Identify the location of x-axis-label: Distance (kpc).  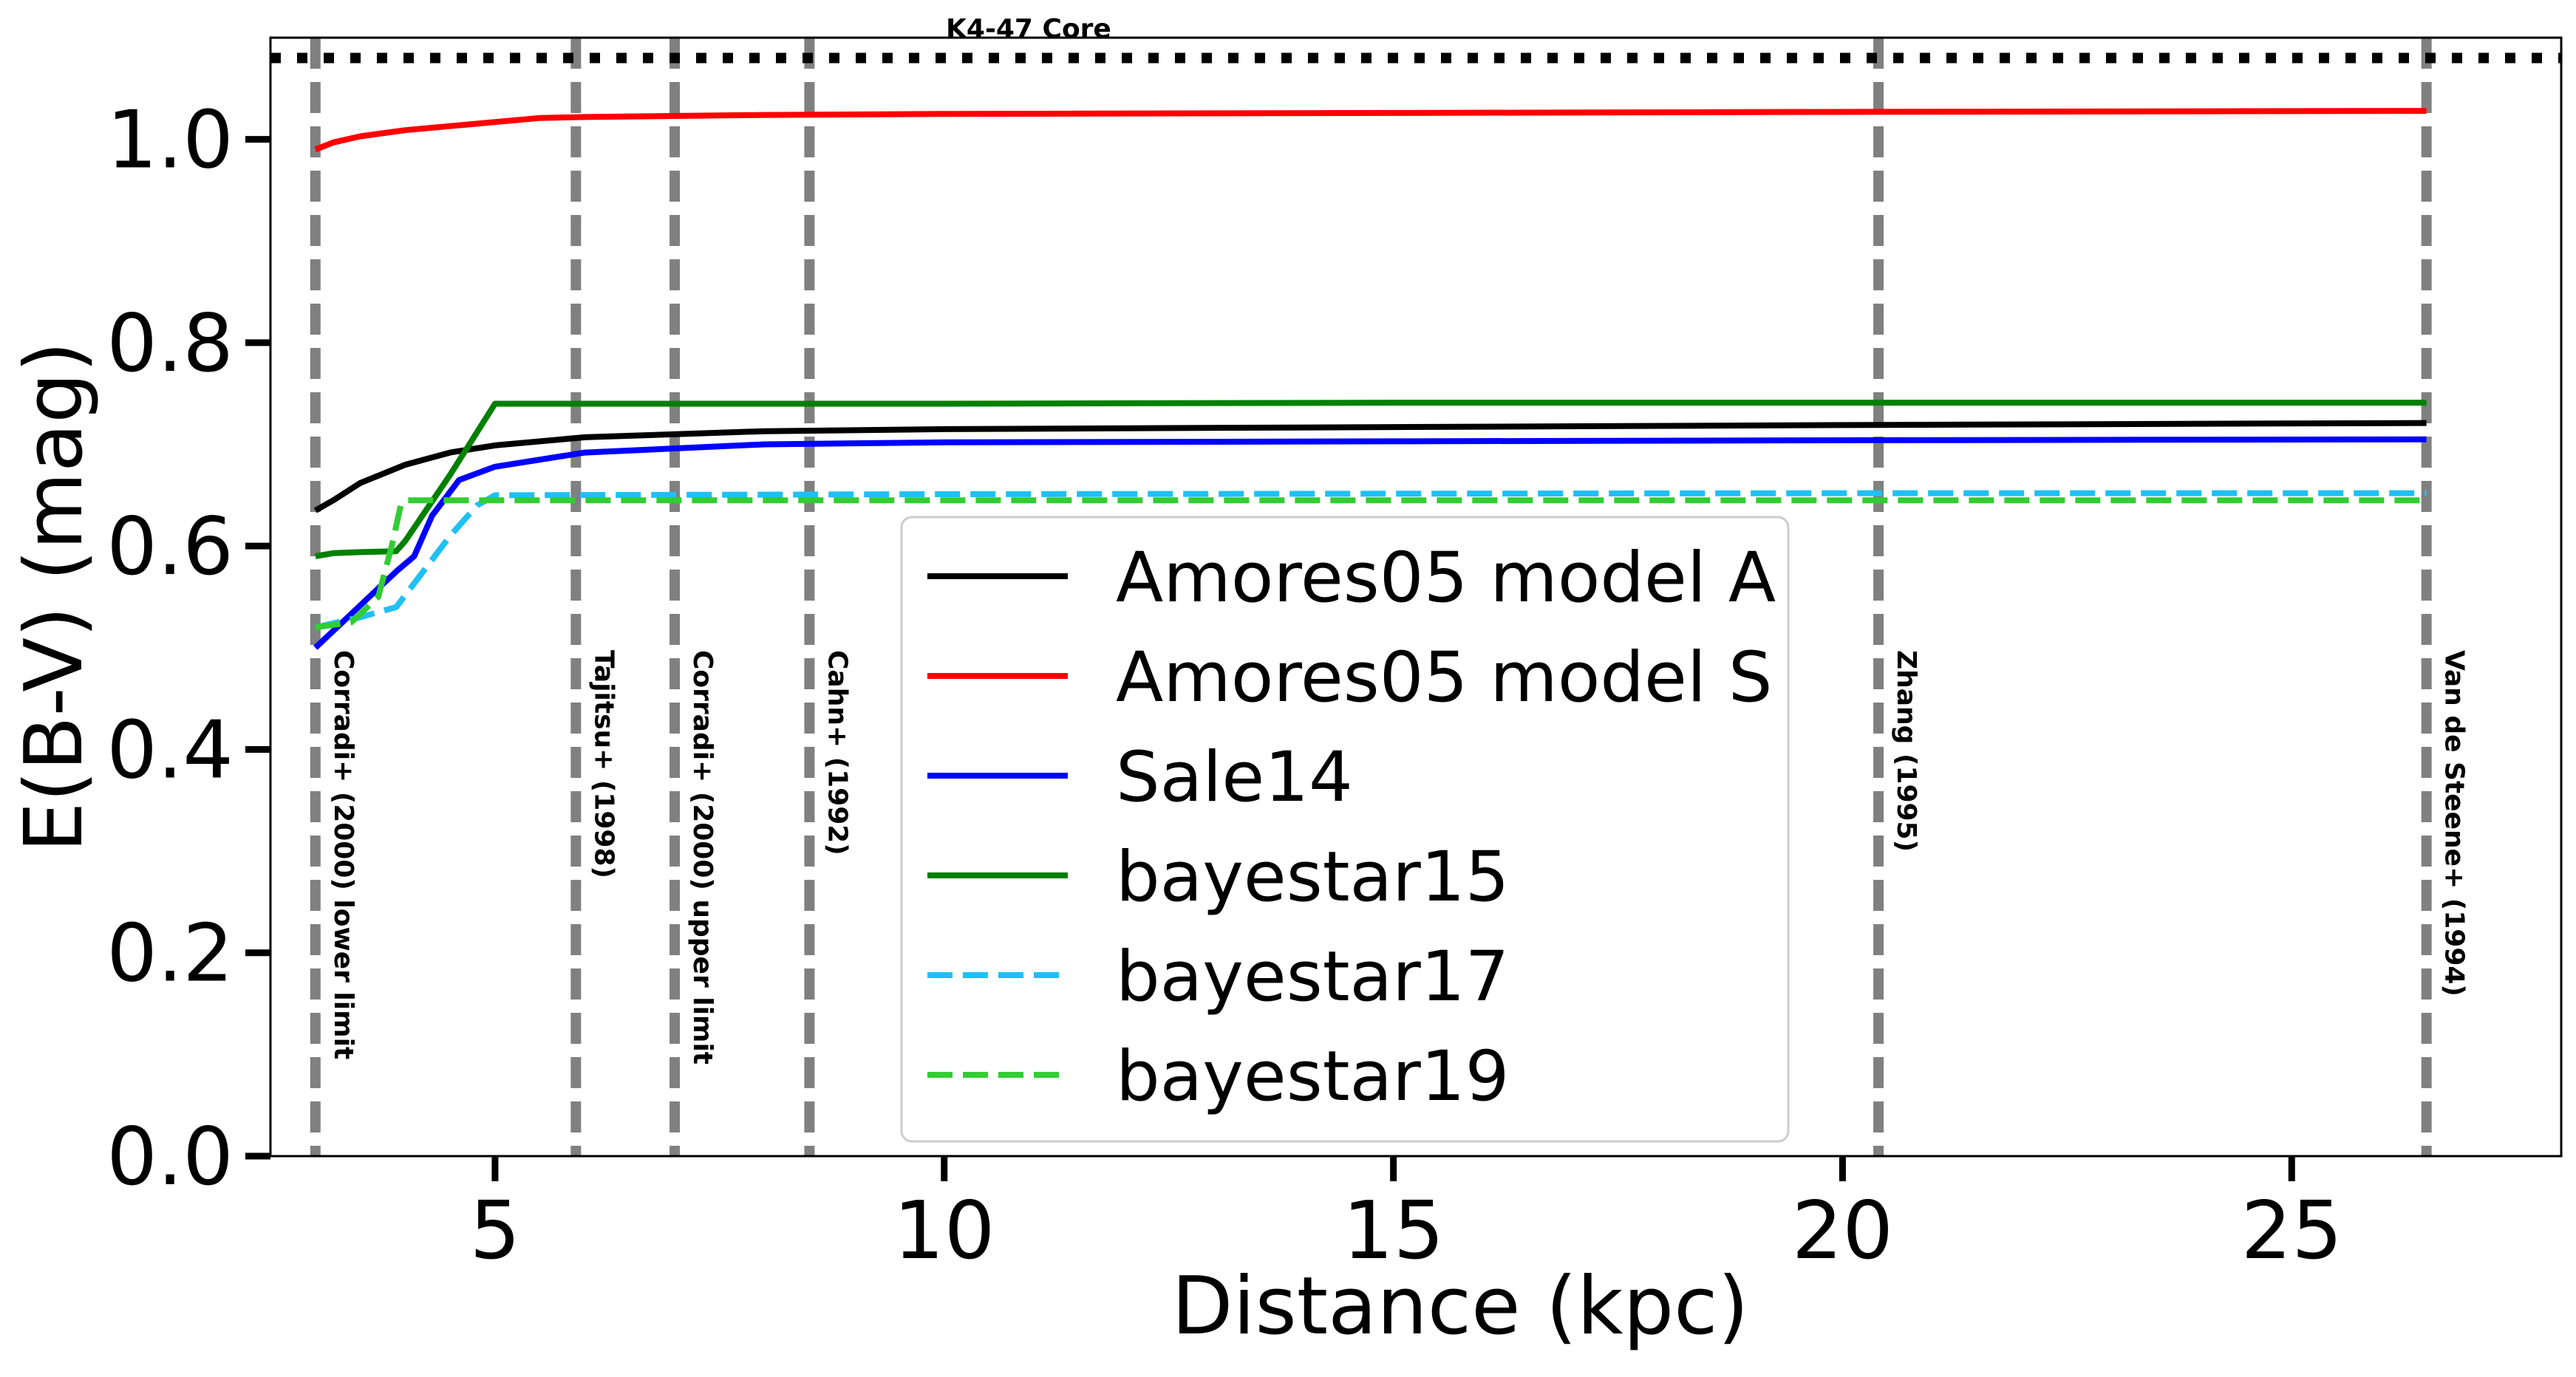
(1459, 1306).